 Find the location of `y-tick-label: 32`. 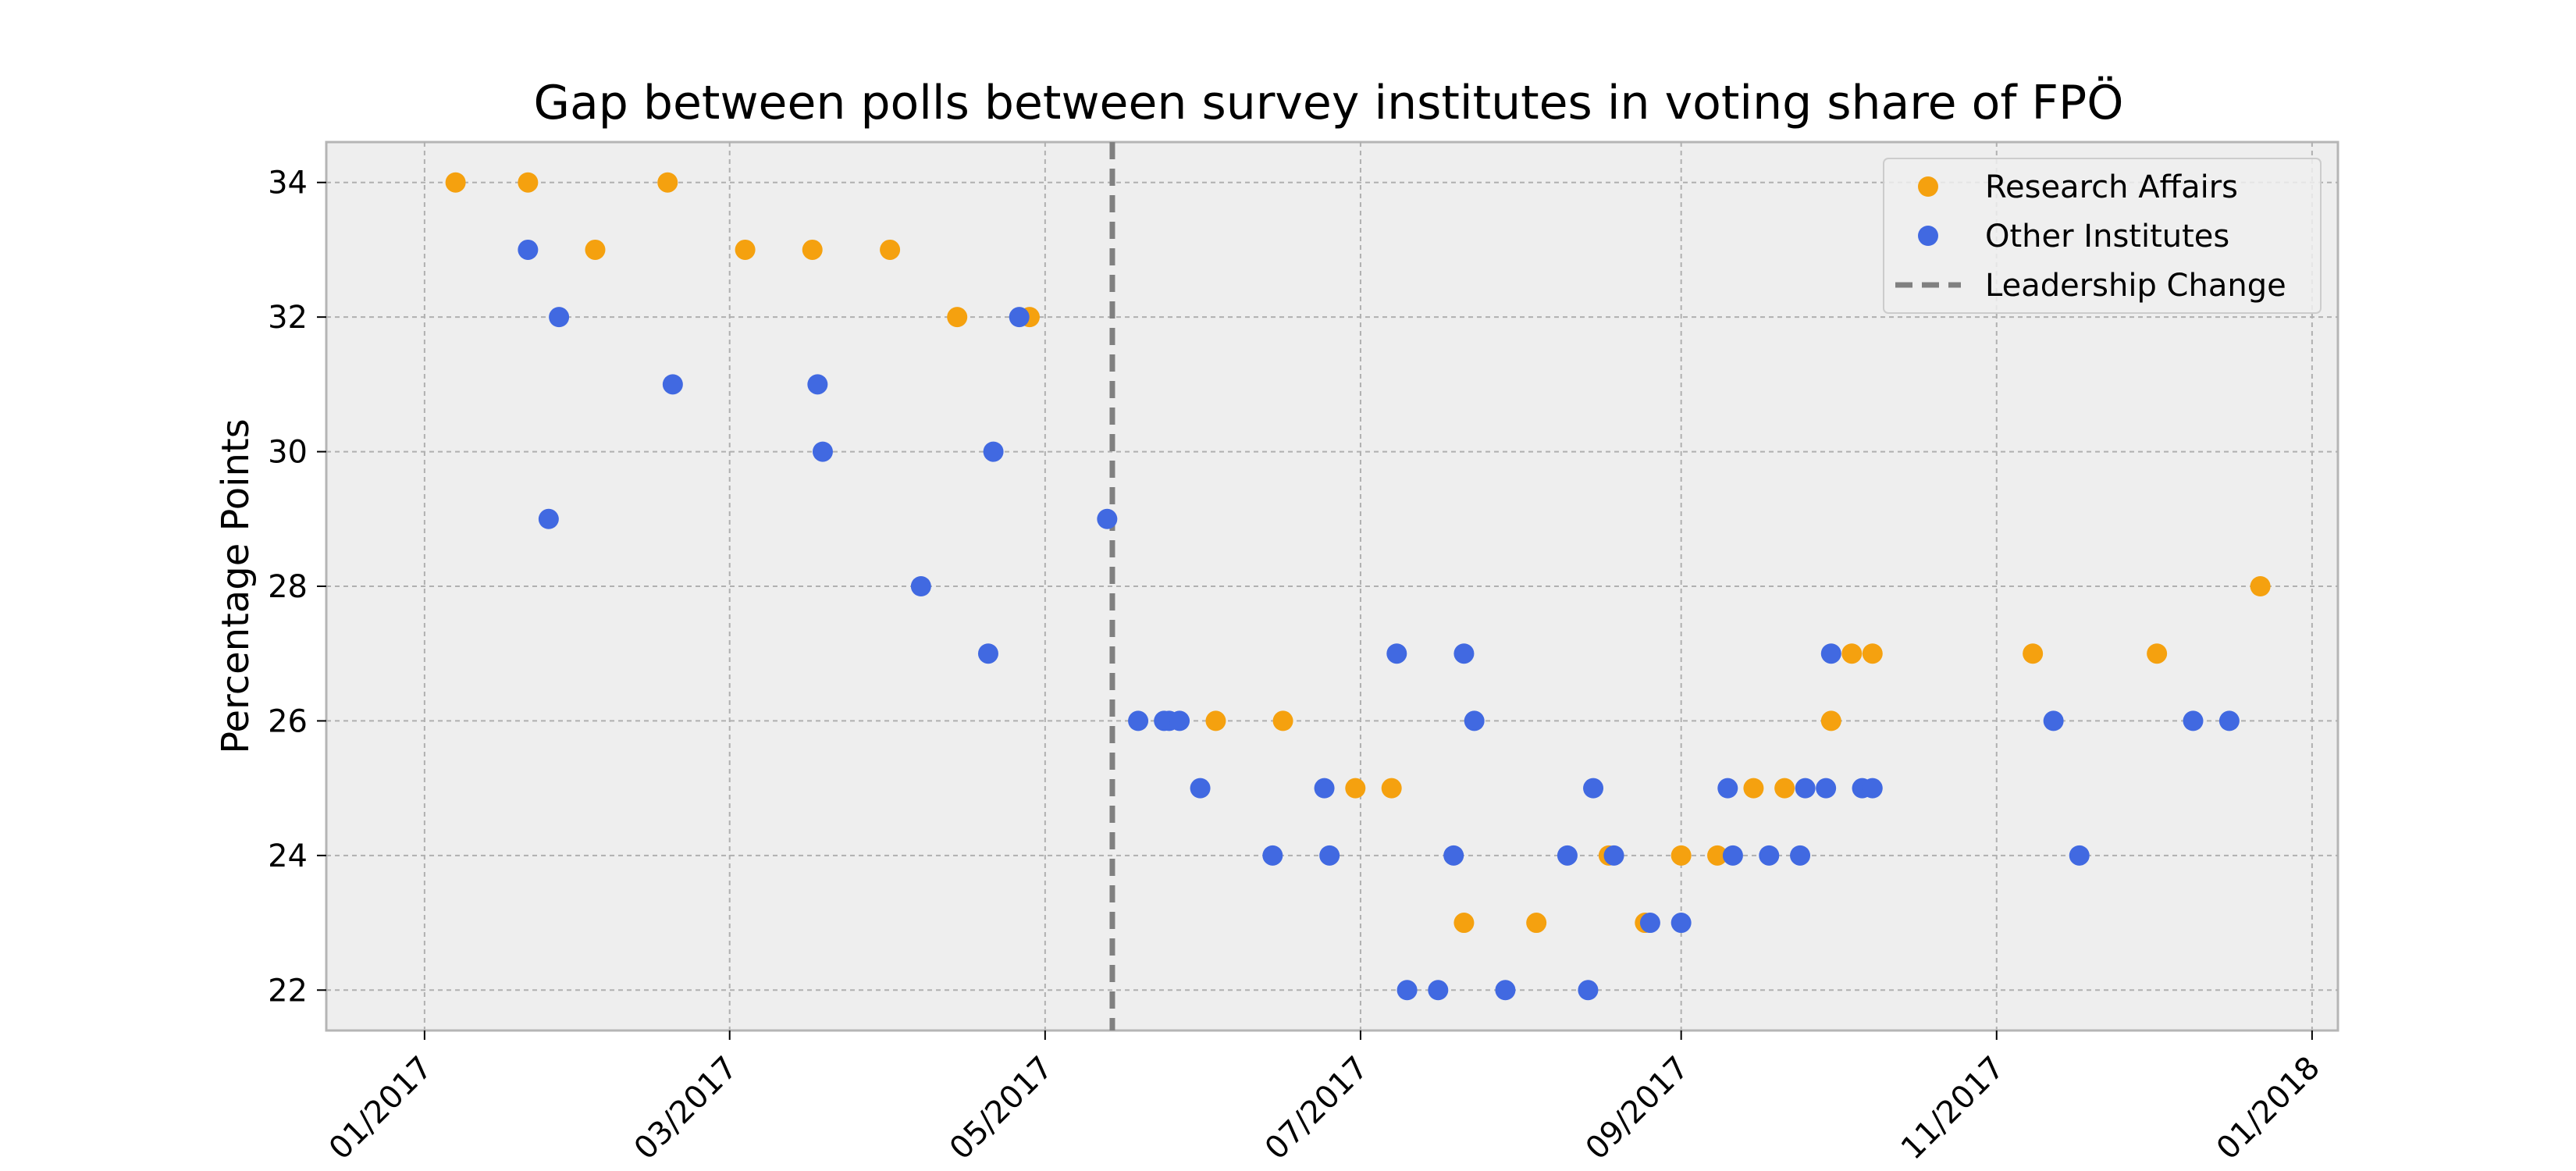

y-tick-label: 32 is located at coordinates (288, 318).